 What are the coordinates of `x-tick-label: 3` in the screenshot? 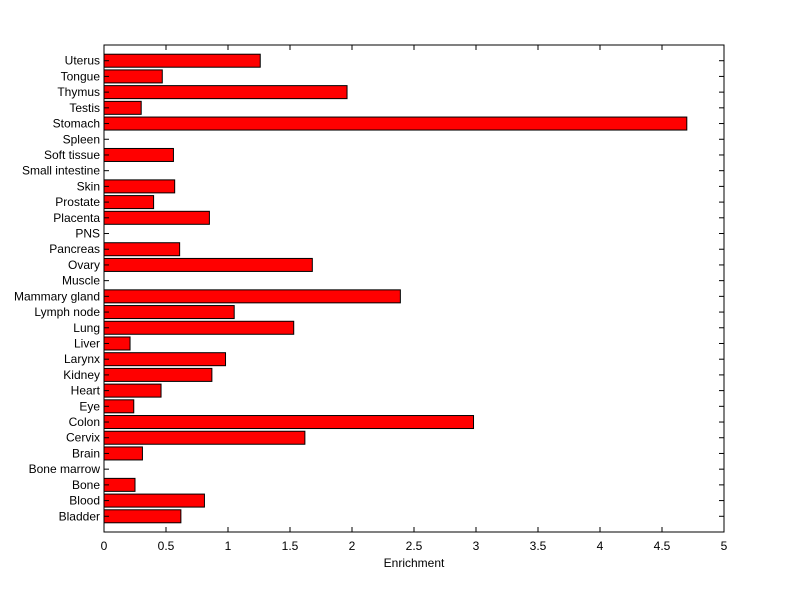 It's located at (476, 546).